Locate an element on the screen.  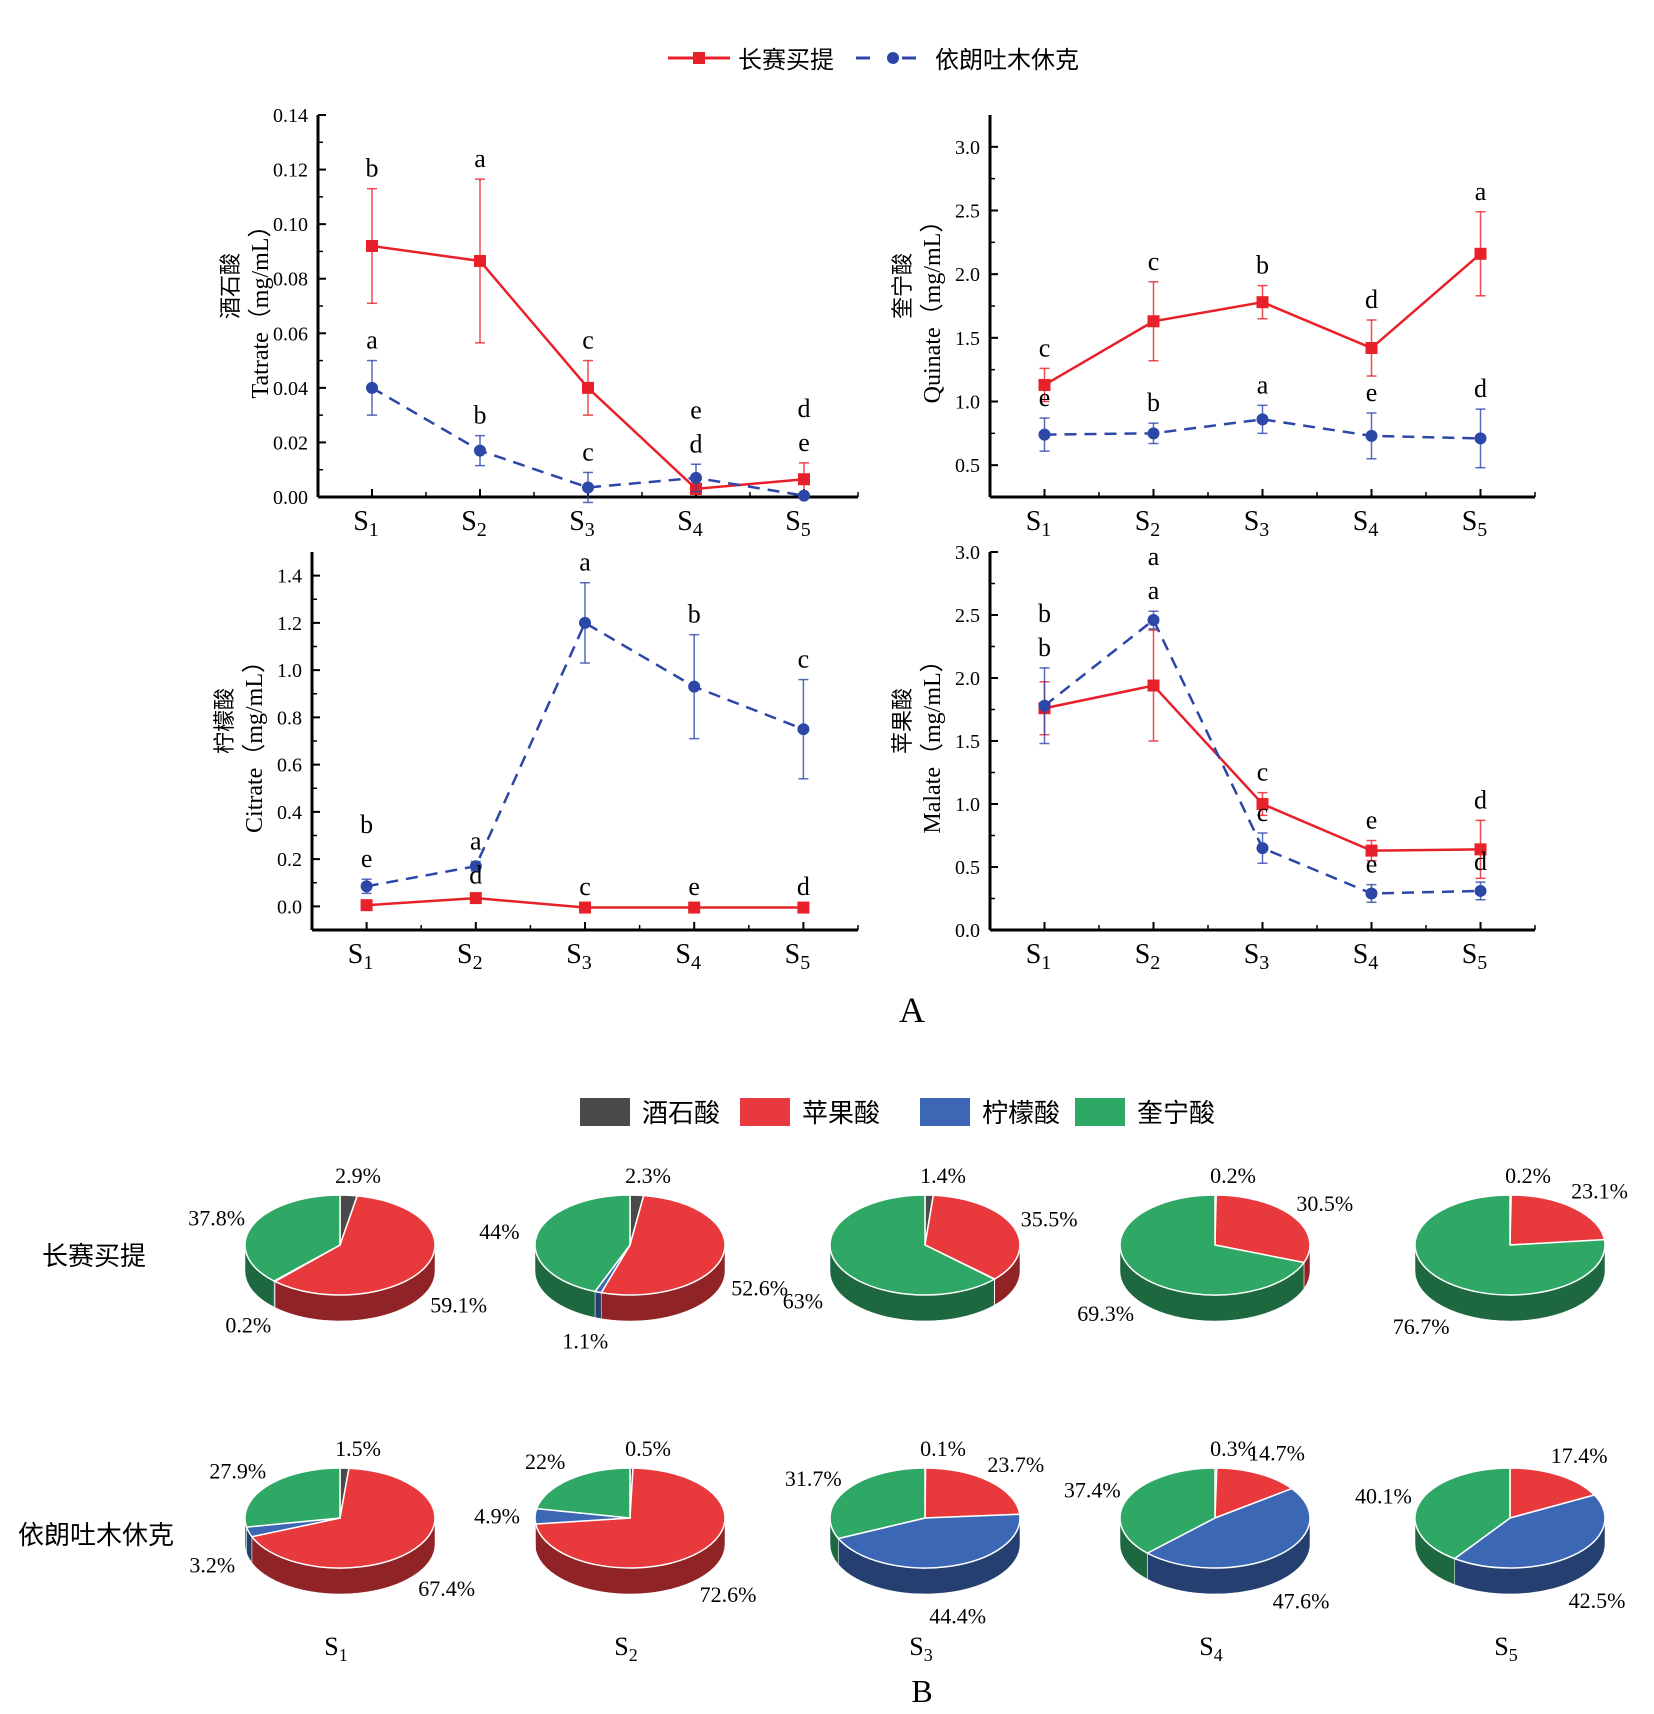
y-tick-label: 0.8 is located at coordinates (289, 718).